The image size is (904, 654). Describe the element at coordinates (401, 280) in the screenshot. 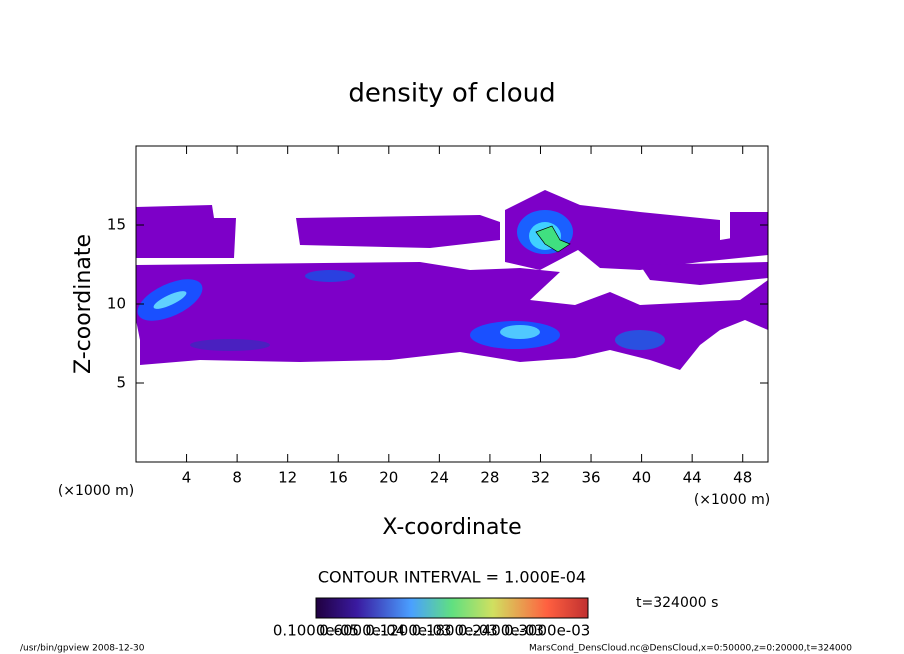

I see `cloud-core` at that location.